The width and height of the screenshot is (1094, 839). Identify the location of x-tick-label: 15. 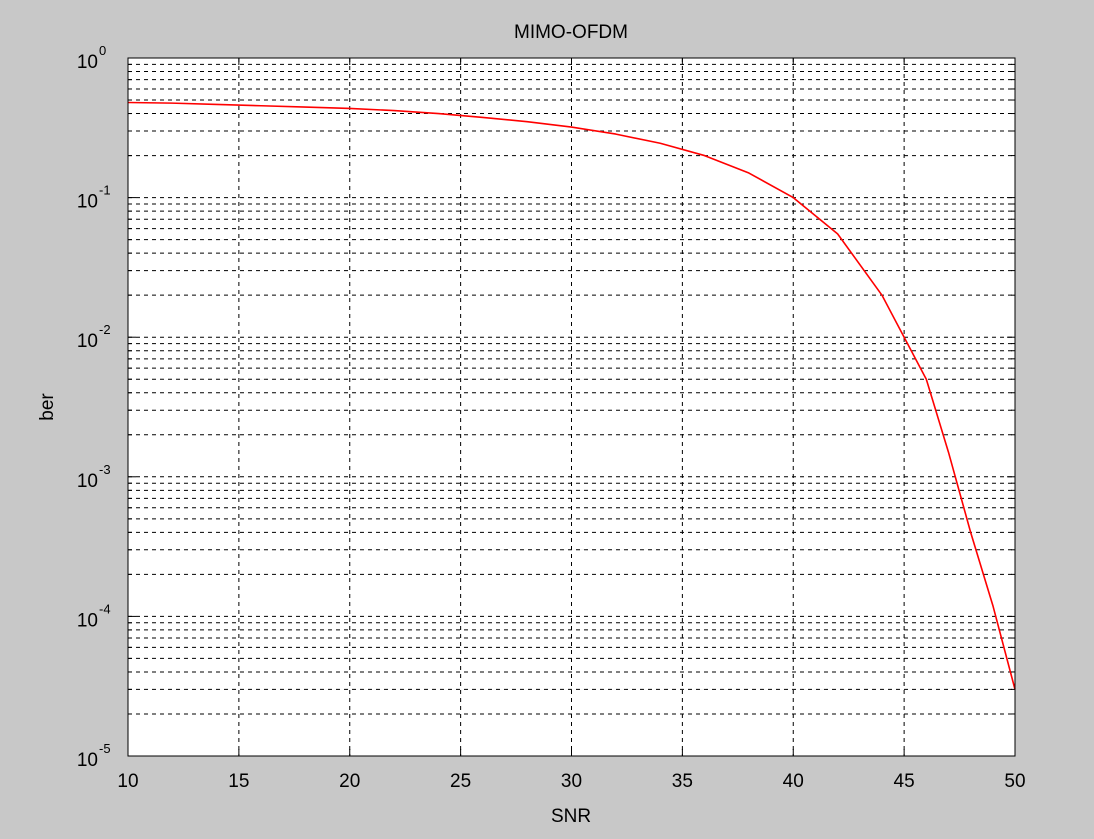
(238, 781).